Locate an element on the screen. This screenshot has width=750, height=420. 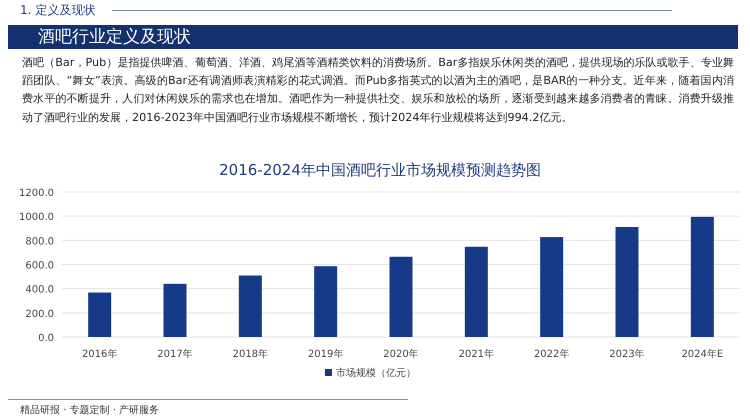
x-tick-label: 2017年 is located at coordinates (175, 354).